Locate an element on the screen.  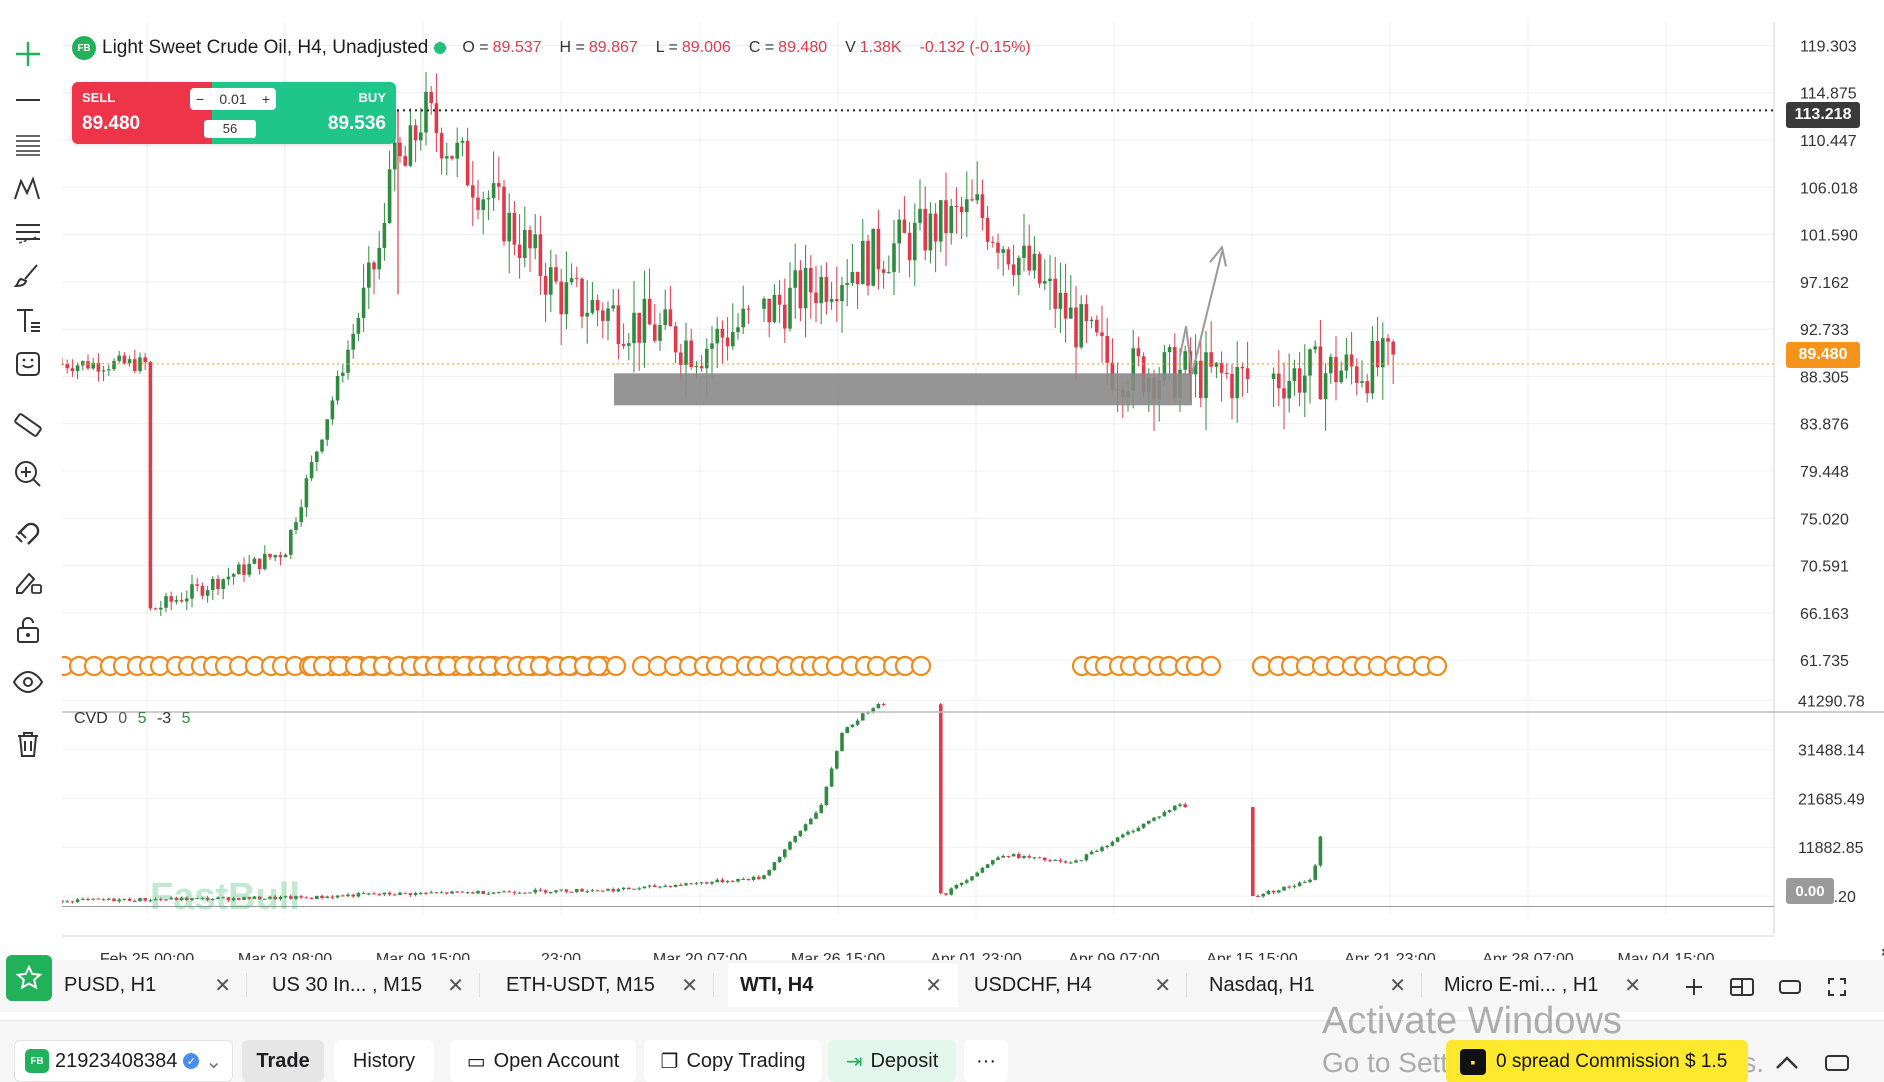
brush-icon is located at coordinates (28, 276).